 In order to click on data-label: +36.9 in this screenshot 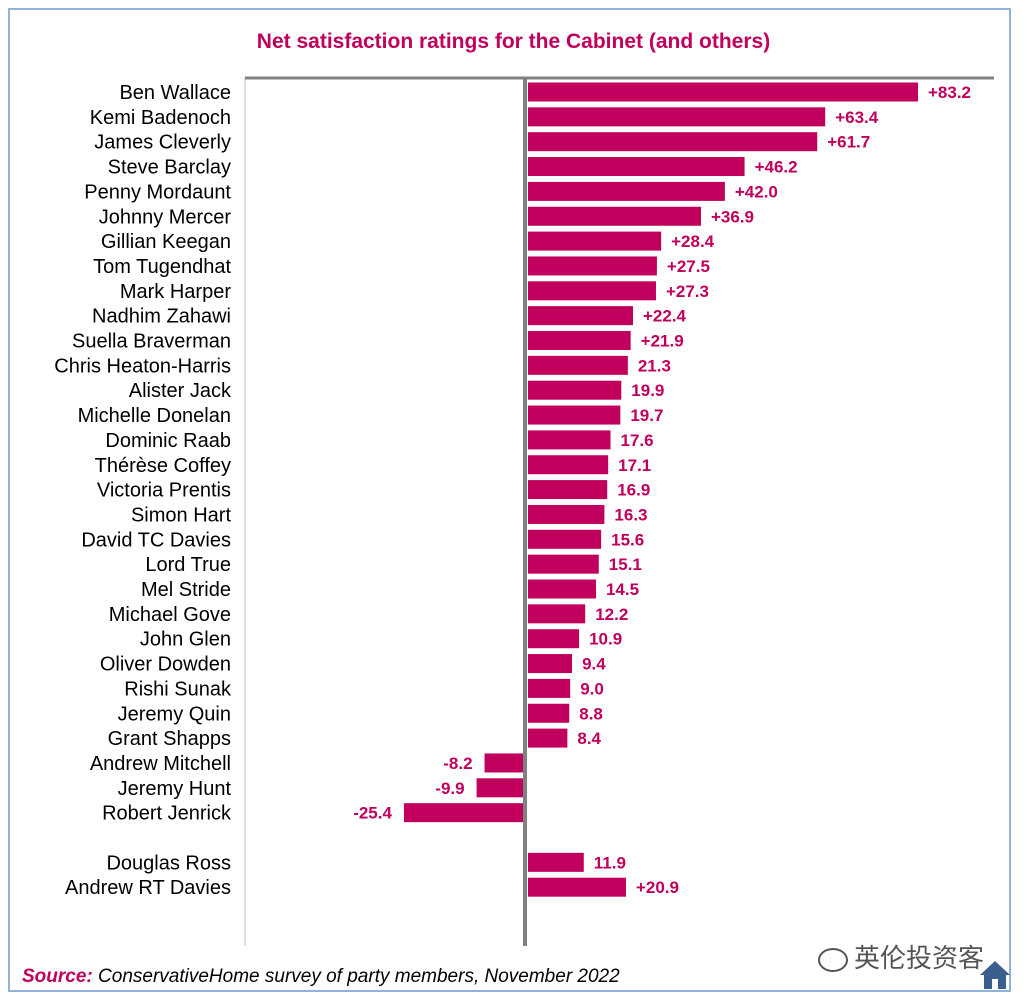, I will do `click(732, 216)`.